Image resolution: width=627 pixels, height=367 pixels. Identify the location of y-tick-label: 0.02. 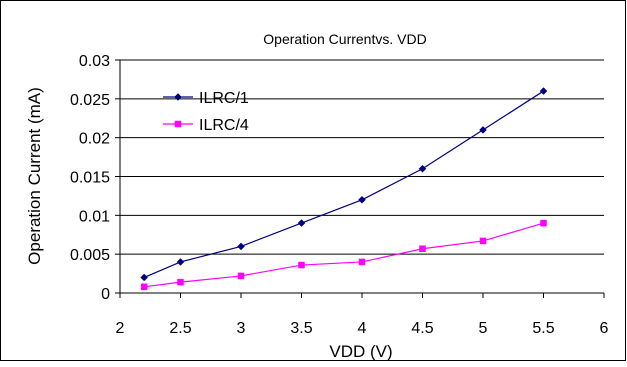
(94, 139).